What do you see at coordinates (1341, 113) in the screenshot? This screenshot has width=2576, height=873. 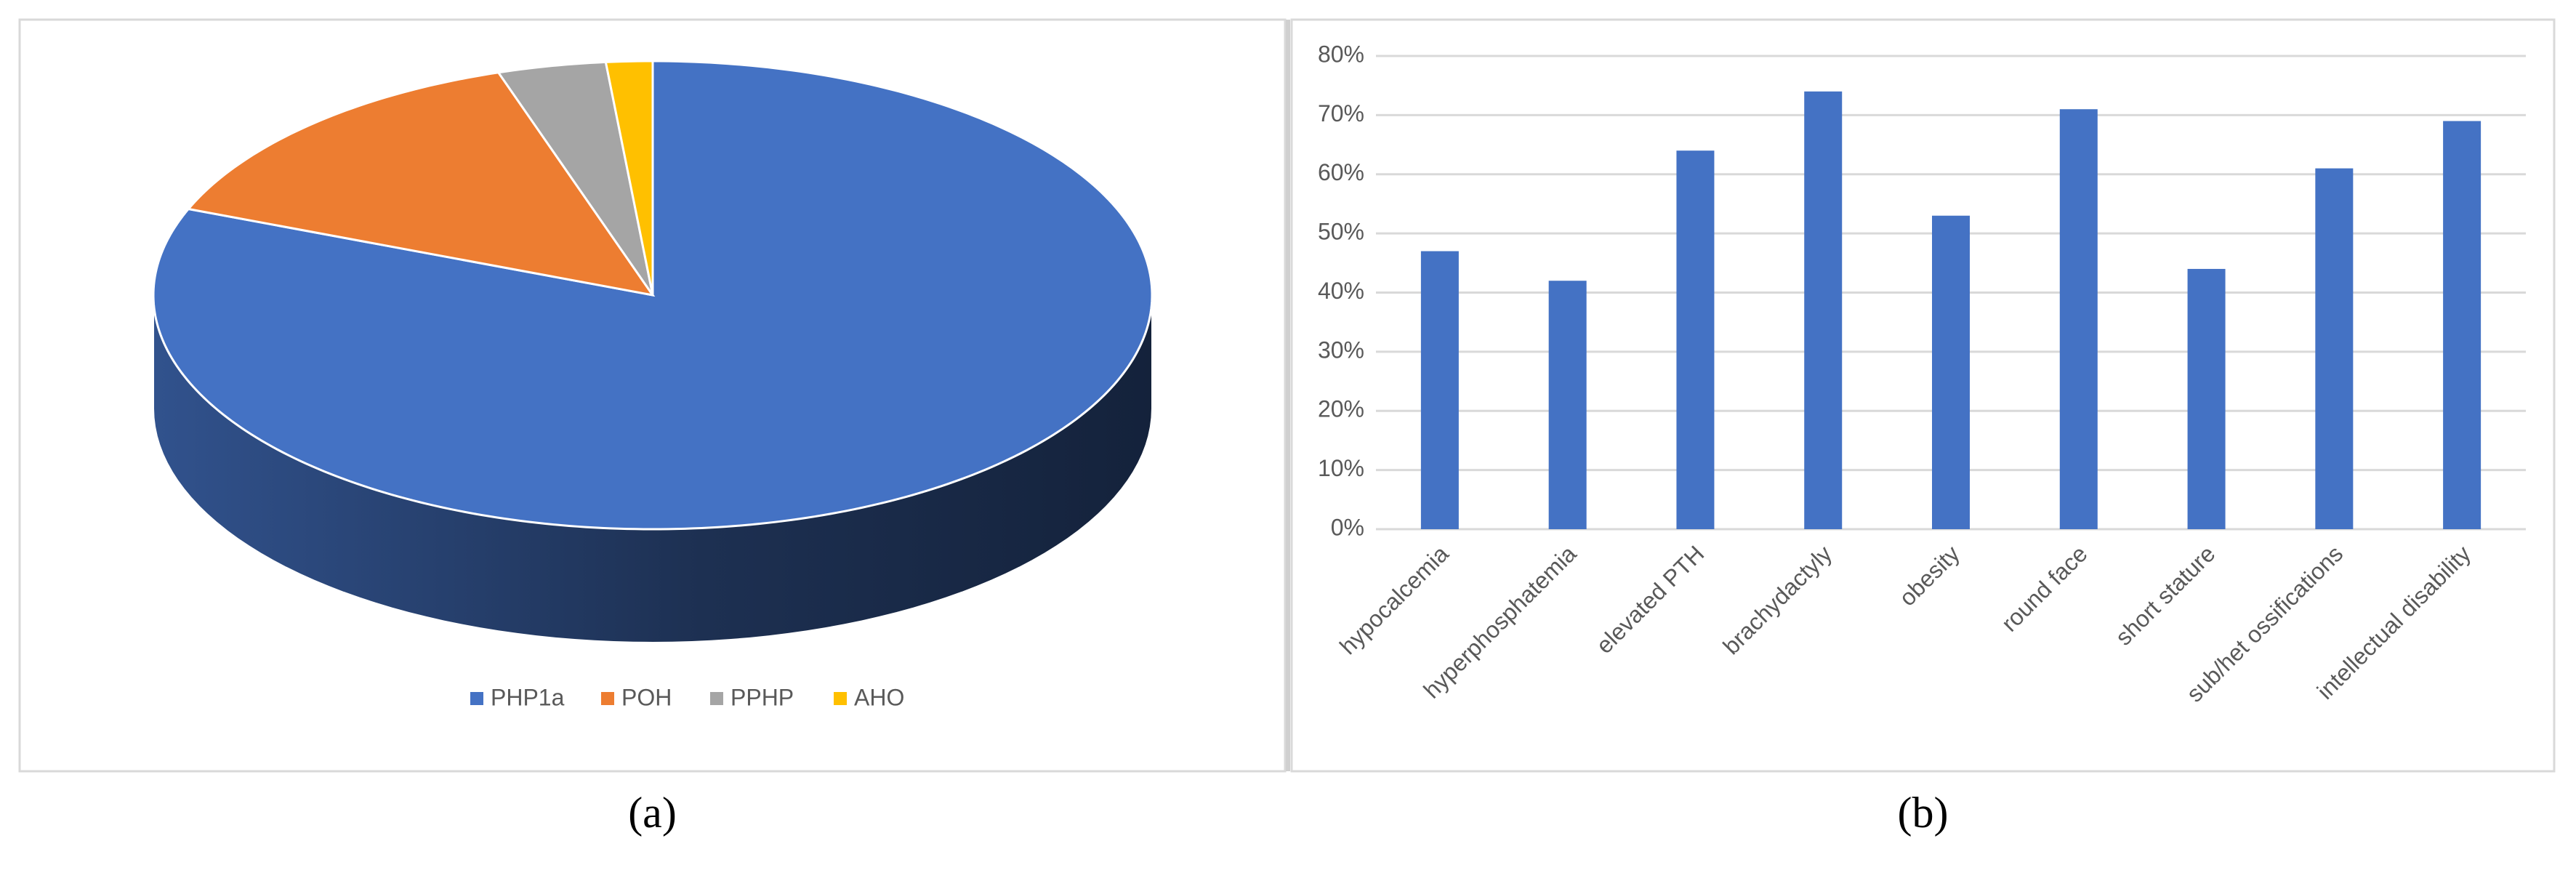 I see `y-tick-label: 70%` at bounding box center [1341, 113].